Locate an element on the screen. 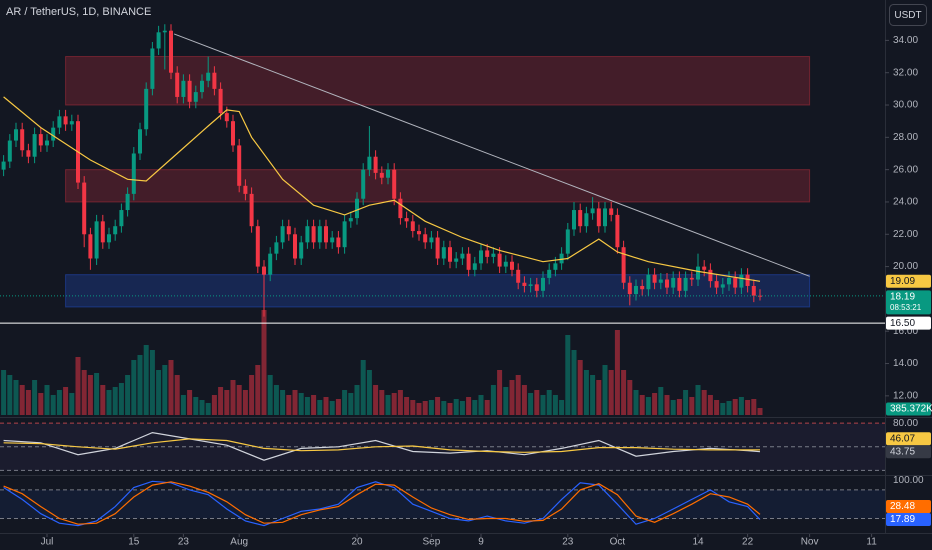  y-tick-label: 16.00 is located at coordinates (905, 331).